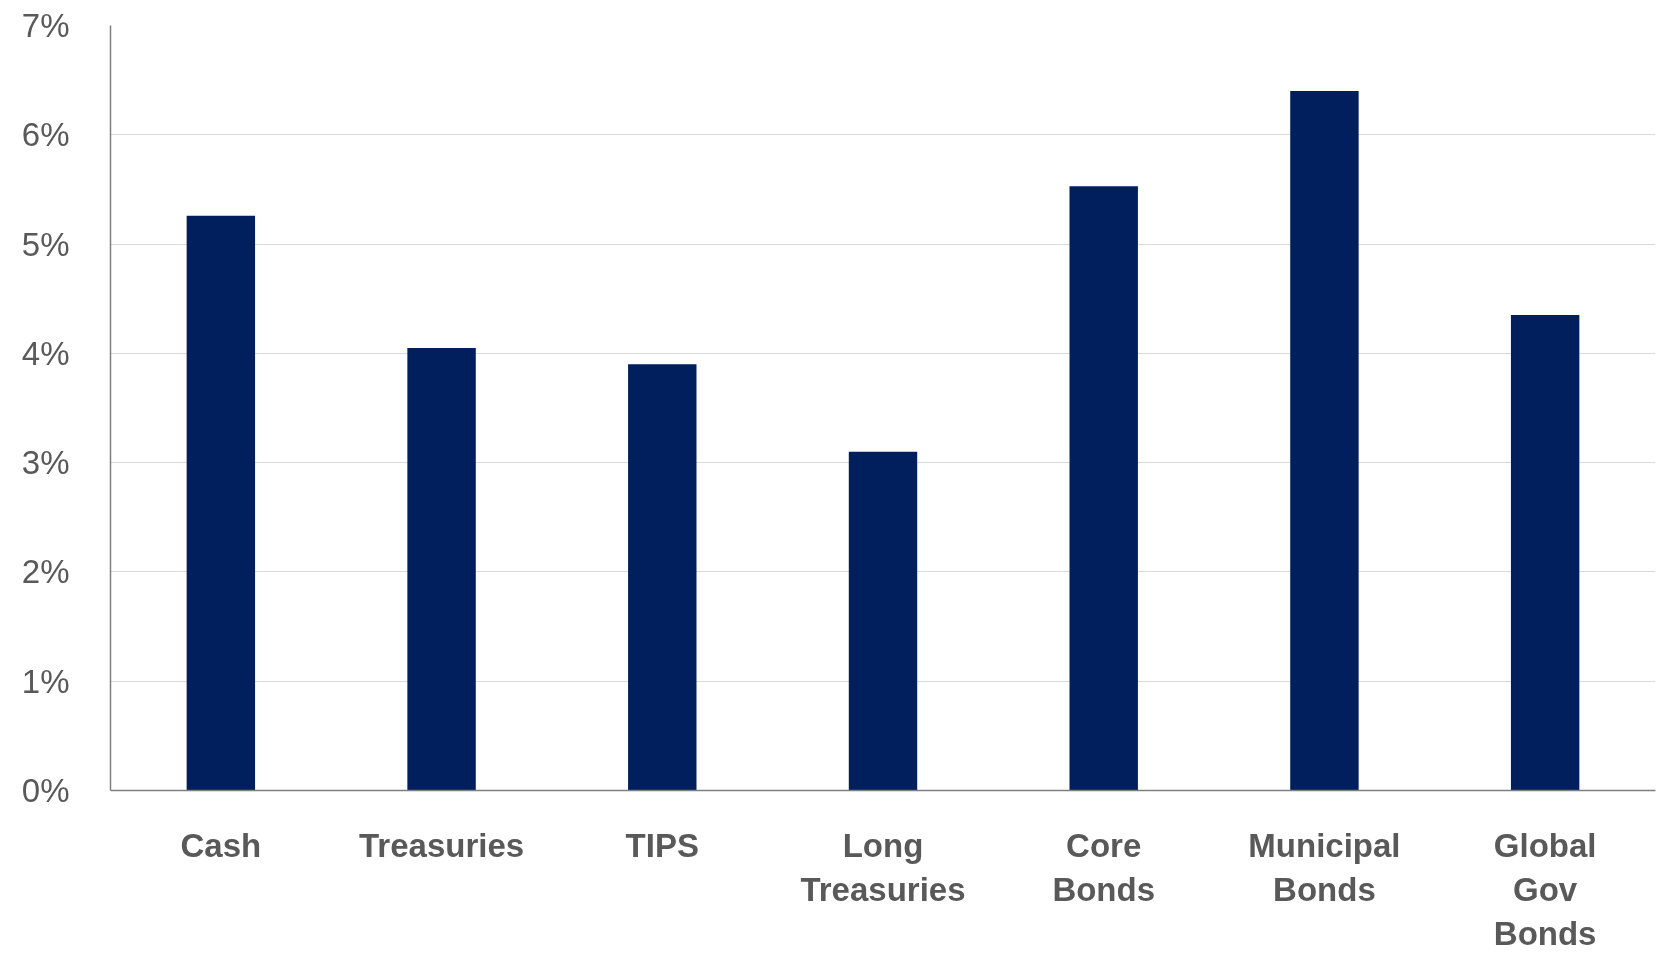 The height and width of the screenshot is (964, 1667). Describe the element at coordinates (45, 572) in the screenshot. I see `y-tick-label: 2%` at that location.